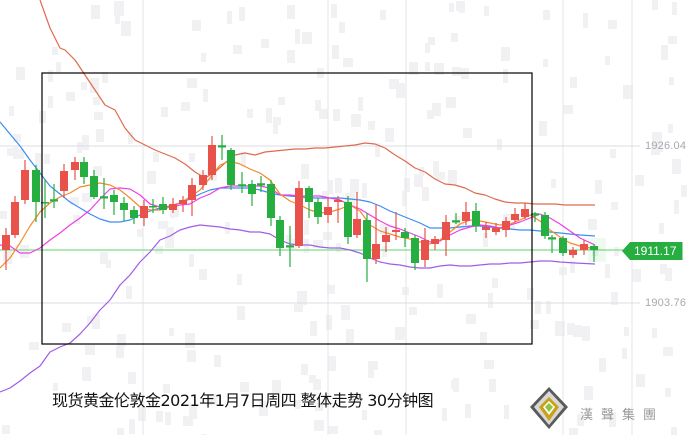 The width and height of the screenshot is (687, 435). Describe the element at coordinates (666, 303) in the screenshot. I see `price-axis-label-bottom: 1903.76` at that location.